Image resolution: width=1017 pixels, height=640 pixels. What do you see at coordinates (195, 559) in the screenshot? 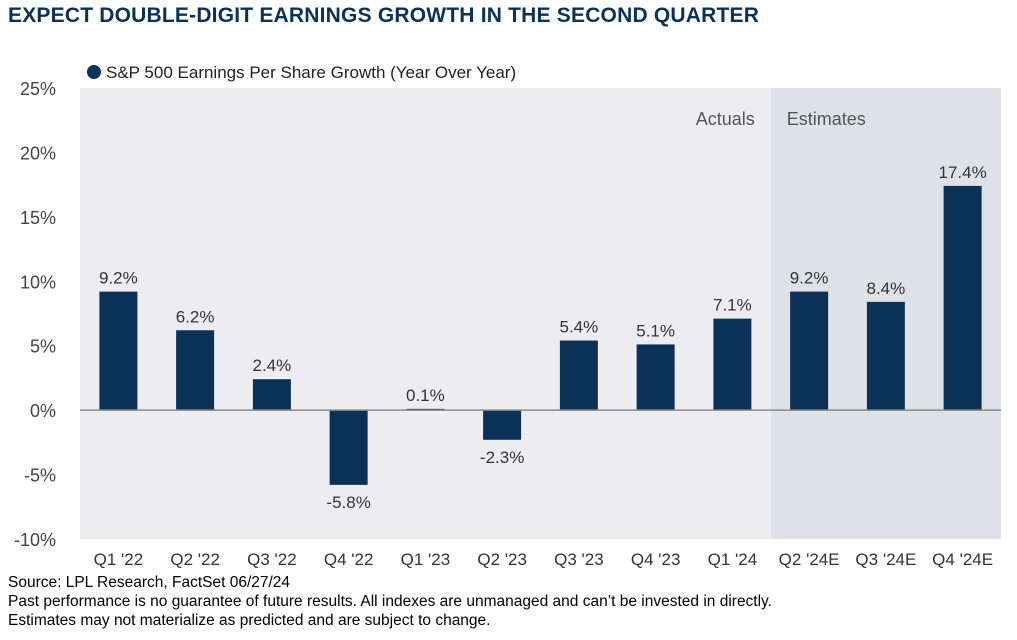
I see `x-tick-label: Q2 '22` at bounding box center [195, 559].